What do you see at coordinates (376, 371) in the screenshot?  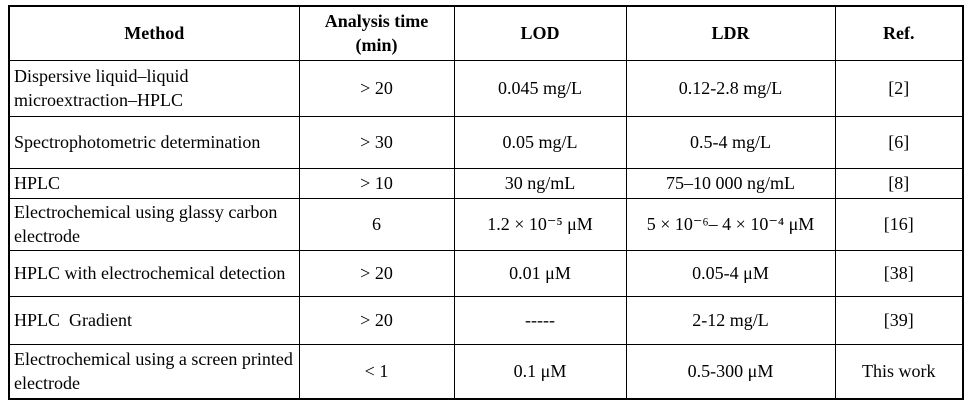 I see `analysis-time-cell: < 1` at bounding box center [376, 371].